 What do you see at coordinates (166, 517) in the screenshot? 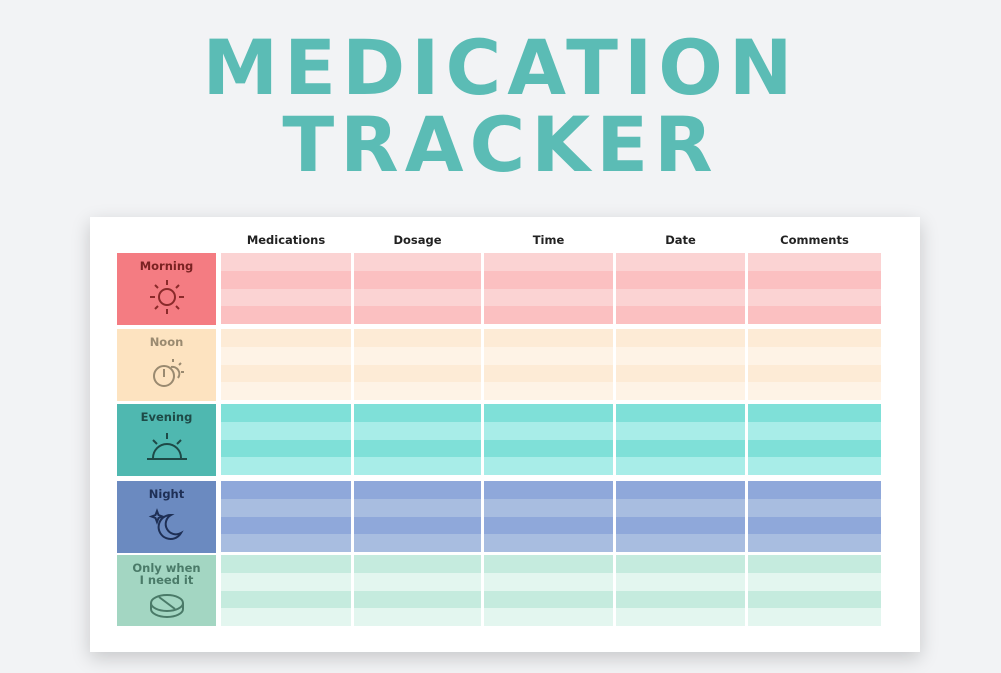
I see `row-label: Night` at bounding box center [166, 517].